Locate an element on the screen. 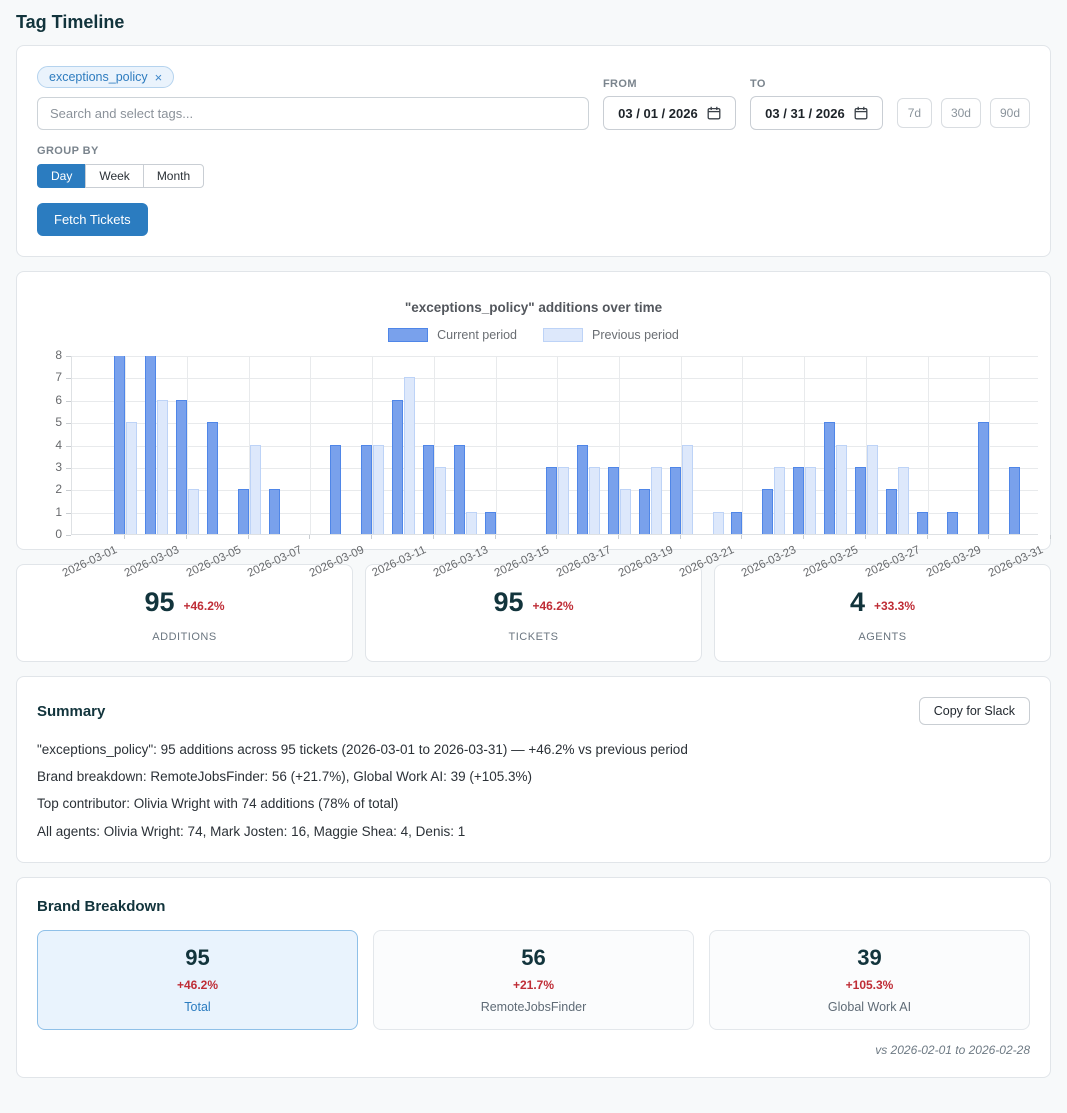 The image size is (1067, 1113). x-axis-tick-label: 2026-03-19 is located at coordinates (645, 562).